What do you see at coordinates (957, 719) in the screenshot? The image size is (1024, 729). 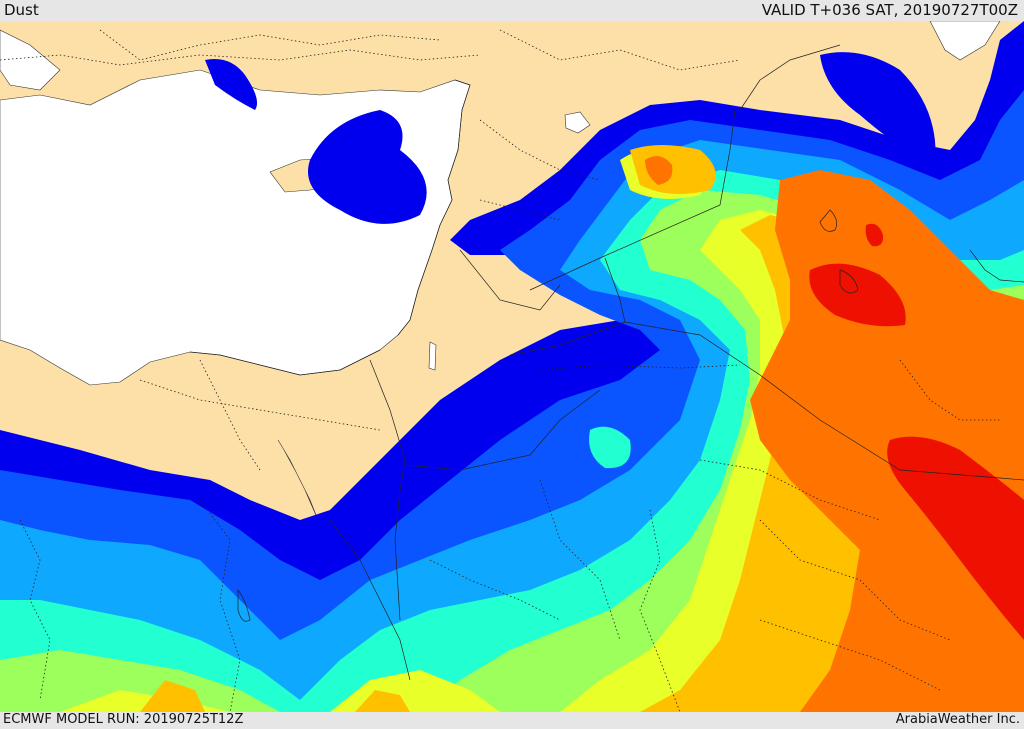 I see `credit-label: ArabiaWeather Inc.` at bounding box center [957, 719].